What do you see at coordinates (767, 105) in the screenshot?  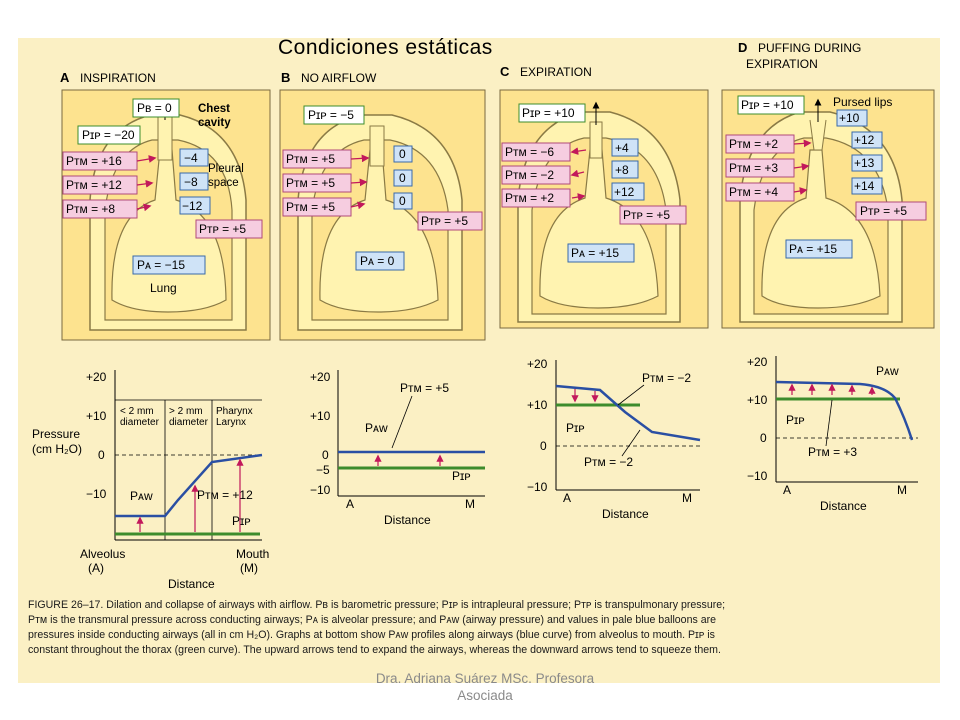 I see `panel-d-pip: Pɪᴘ = +10` at bounding box center [767, 105].